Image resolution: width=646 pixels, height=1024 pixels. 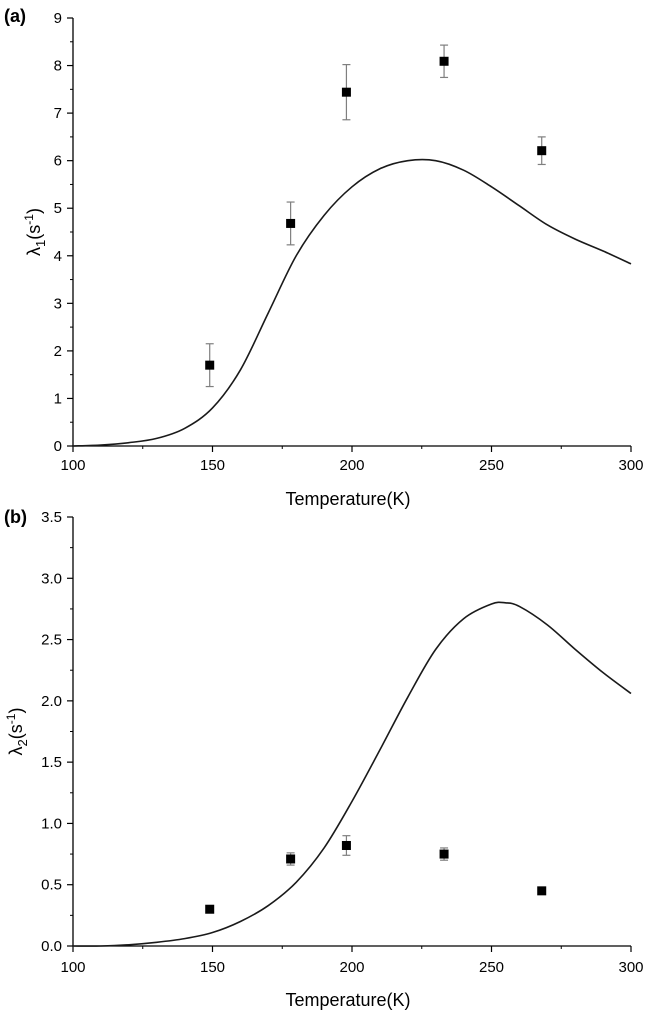 I want to click on y-tick-label: 3.5, so click(x=51, y=517).